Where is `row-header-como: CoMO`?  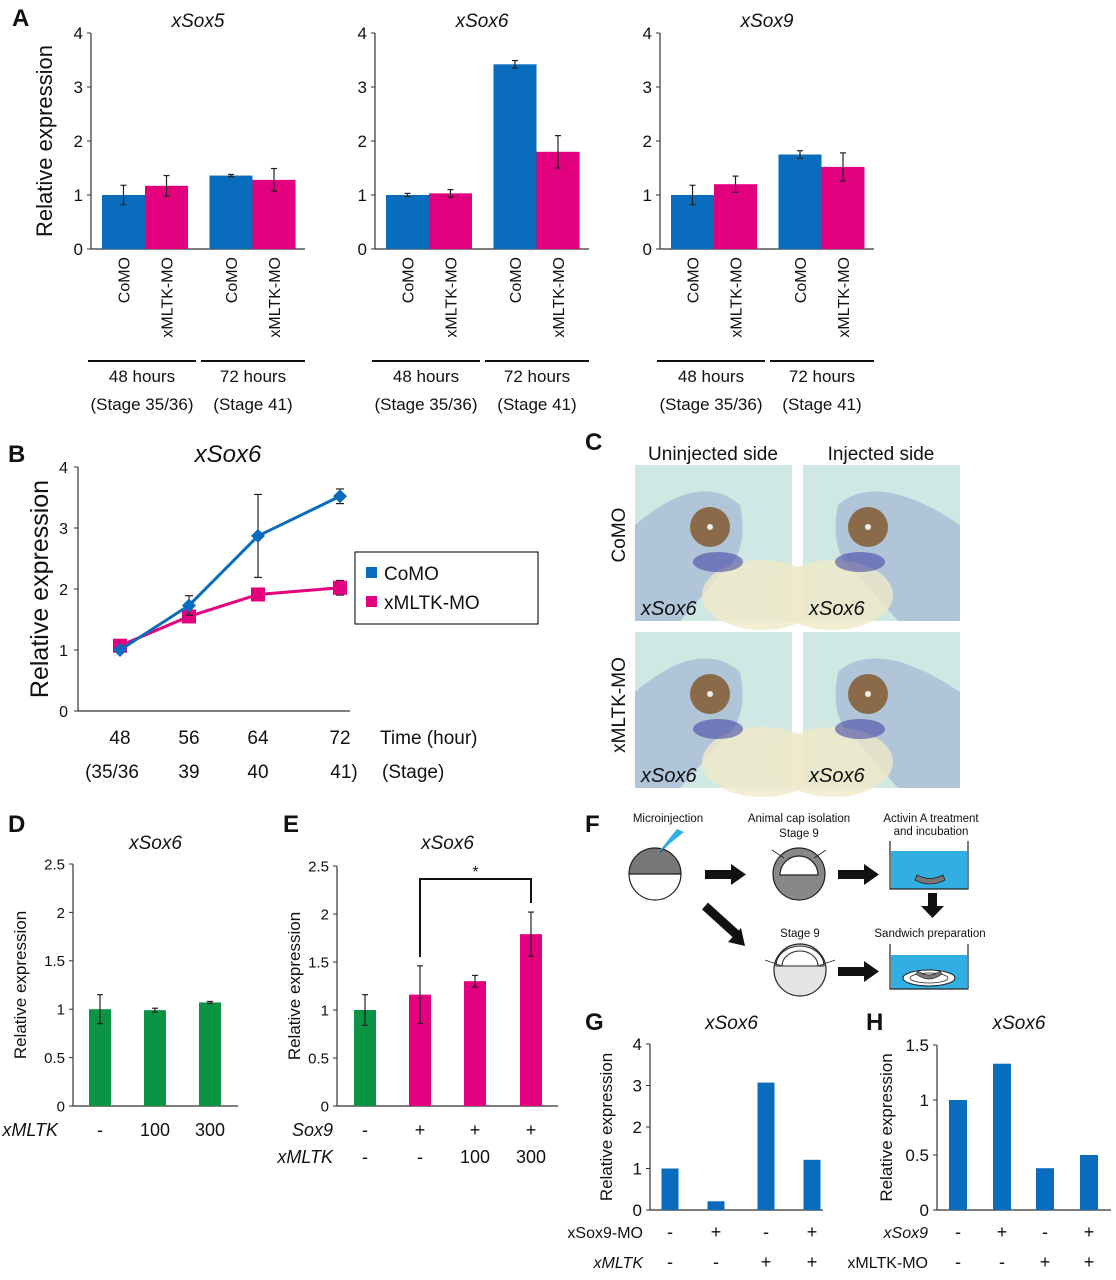
row-header-como: CoMO is located at coordinates (619, 535).